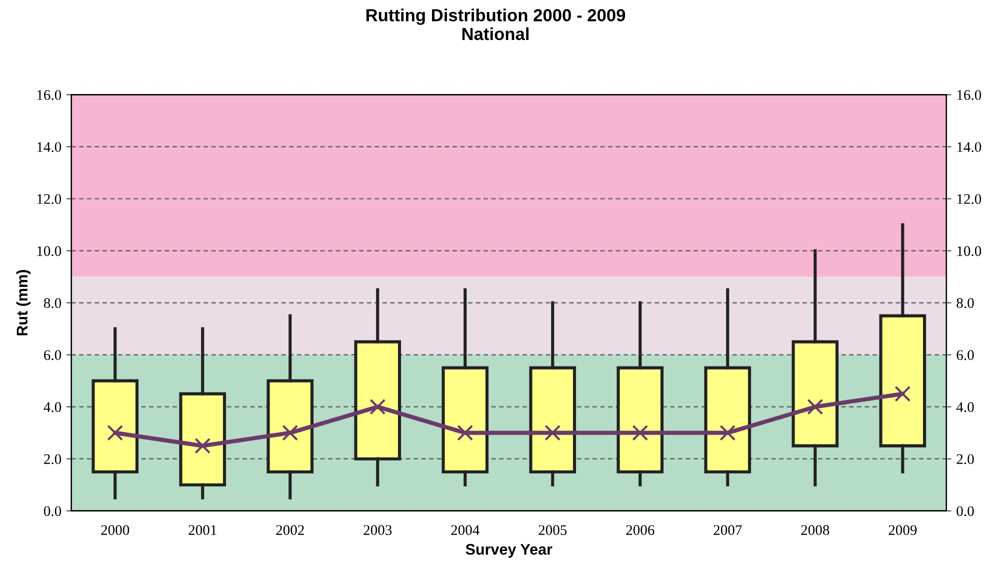  Describe the element at coordinates (49, 147) in the screenshot. I see `y-tick-label: 14.0` at that location.